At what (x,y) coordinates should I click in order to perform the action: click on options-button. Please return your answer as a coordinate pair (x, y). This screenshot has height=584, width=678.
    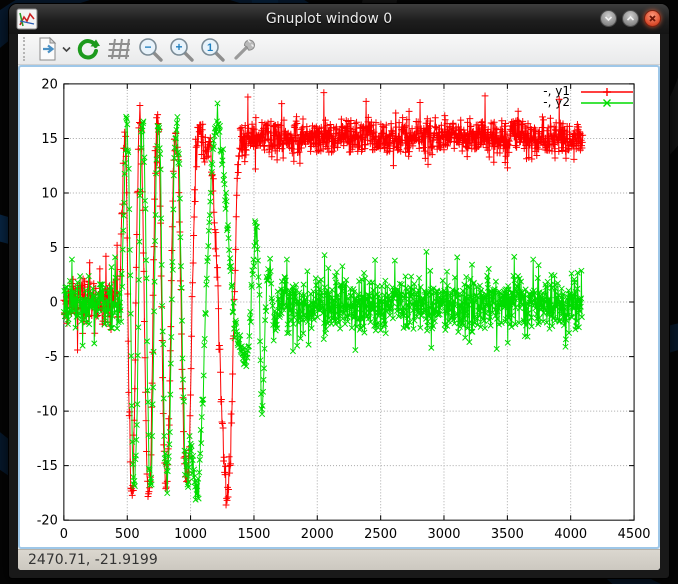
    Looking at the image, I should click on (243, 49).